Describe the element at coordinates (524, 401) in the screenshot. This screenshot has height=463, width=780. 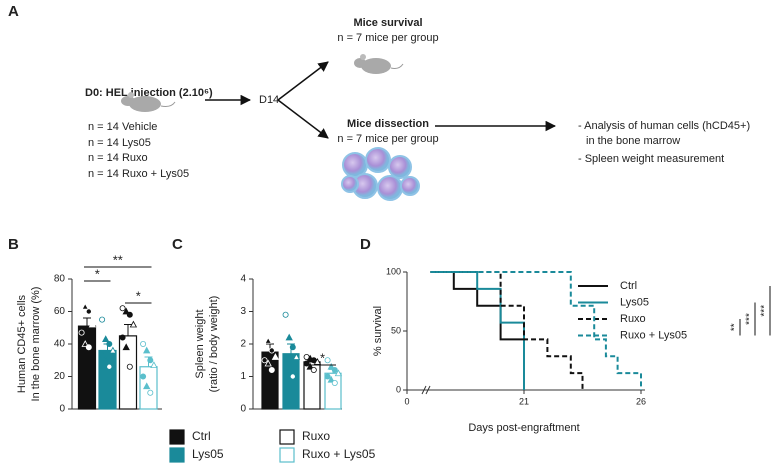
I see `x-tick-label: 21` at that location.